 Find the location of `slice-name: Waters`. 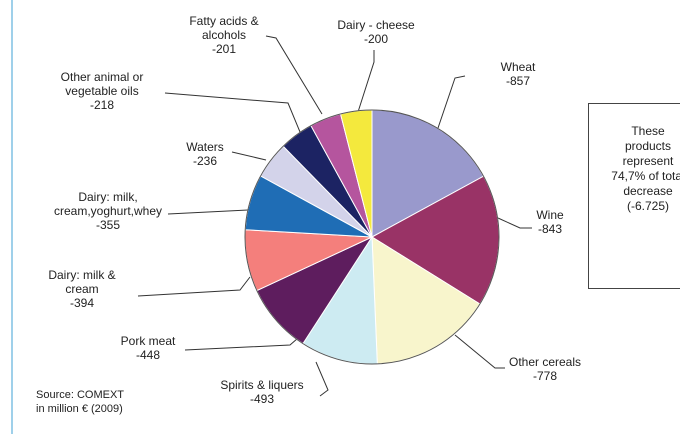

slice-name: Waters is located at coordinates (205, 147).